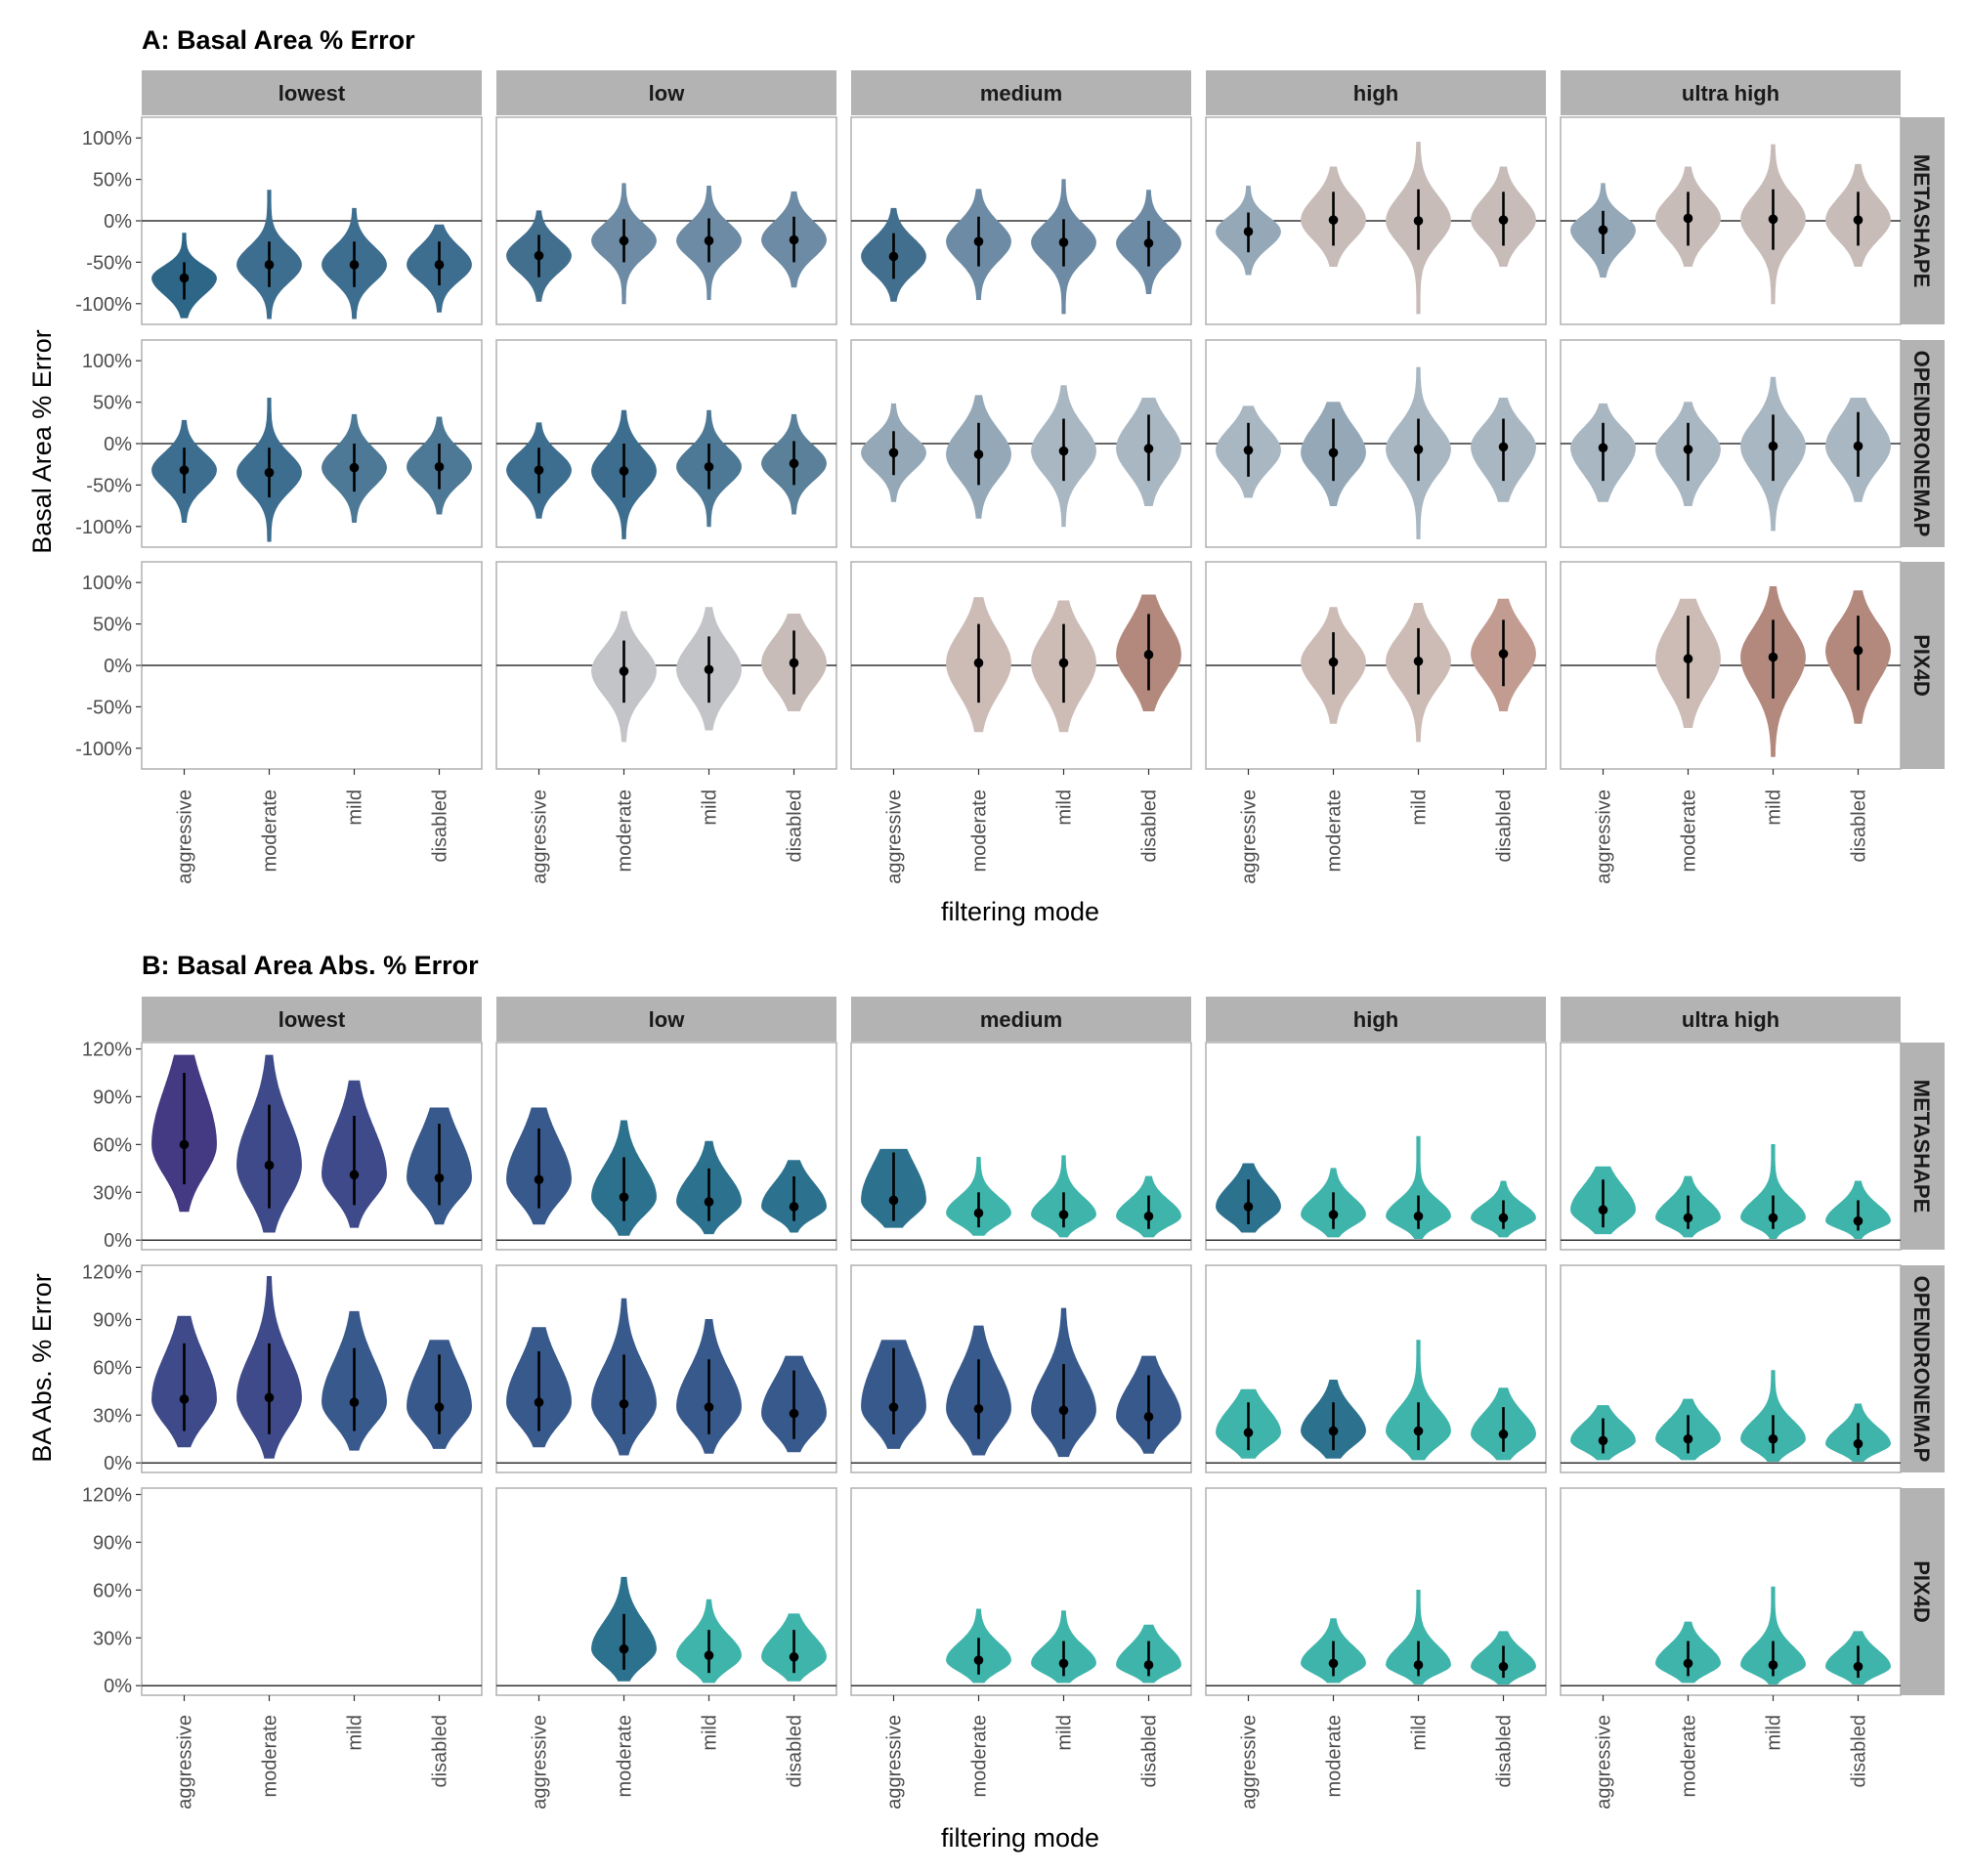  What do you see at coordinates (42, 1368) in the screenshot?
I see `chart-b-y-axis-title: BA Abs. % Error` at bounding box center [42, 1368].